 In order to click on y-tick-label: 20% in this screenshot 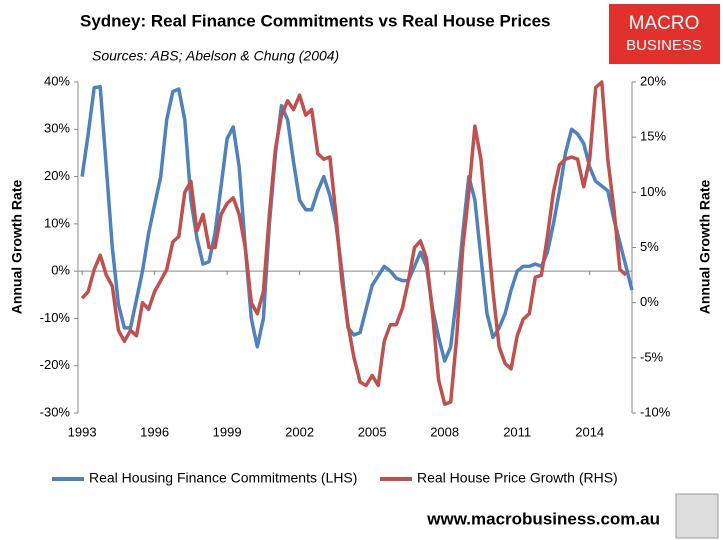, I will do `click(57, 175)`.